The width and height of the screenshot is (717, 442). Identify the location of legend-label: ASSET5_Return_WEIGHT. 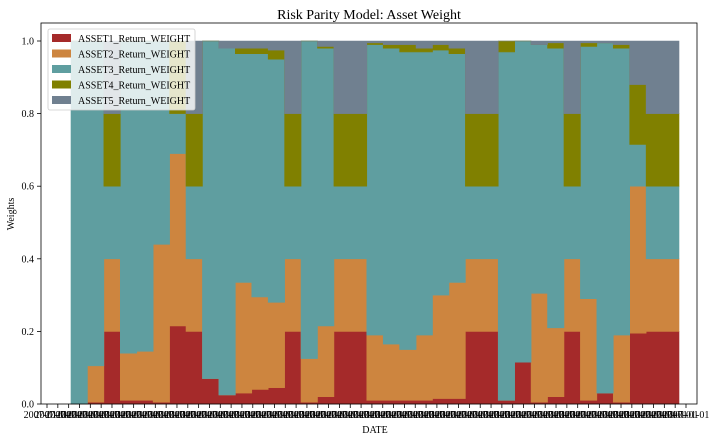
(134, 101).